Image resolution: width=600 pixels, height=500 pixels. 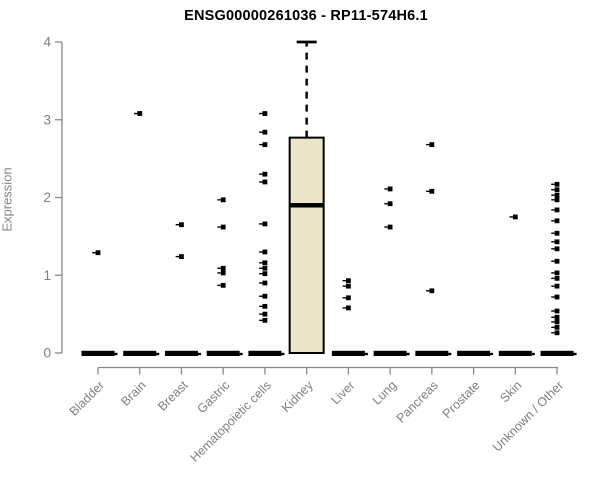 What do you see at coordinates (7, 199) in the screenshot?
I see `y-axis-title: Expression` at bounding box center [7, 199].